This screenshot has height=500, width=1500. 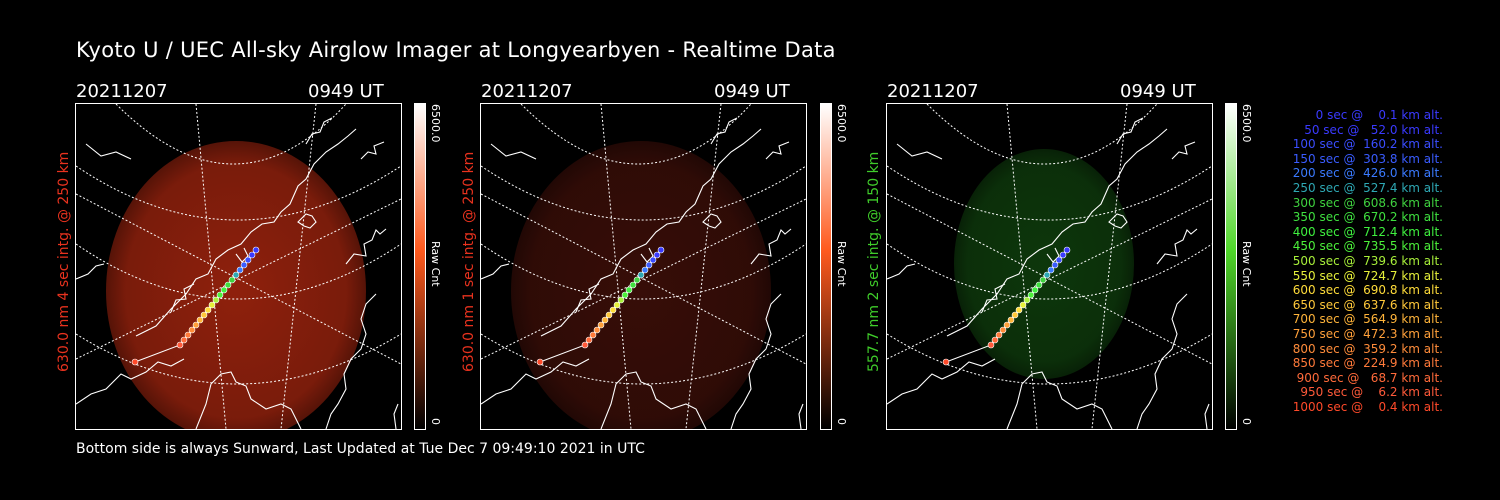 I want to click on panel-1-colorbar-min: 0, so click(x=435, y=421).